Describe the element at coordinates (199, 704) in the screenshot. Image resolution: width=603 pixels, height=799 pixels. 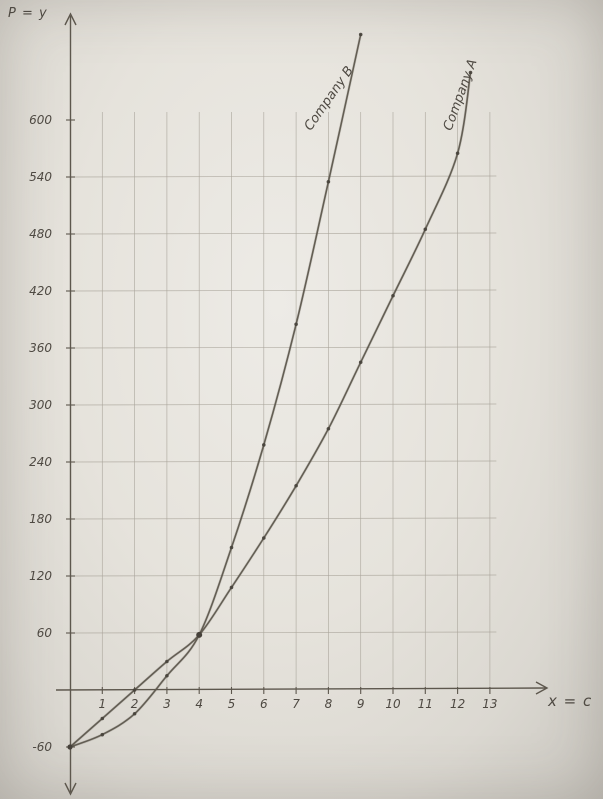
I see `x-tick-label: 4` at that location.